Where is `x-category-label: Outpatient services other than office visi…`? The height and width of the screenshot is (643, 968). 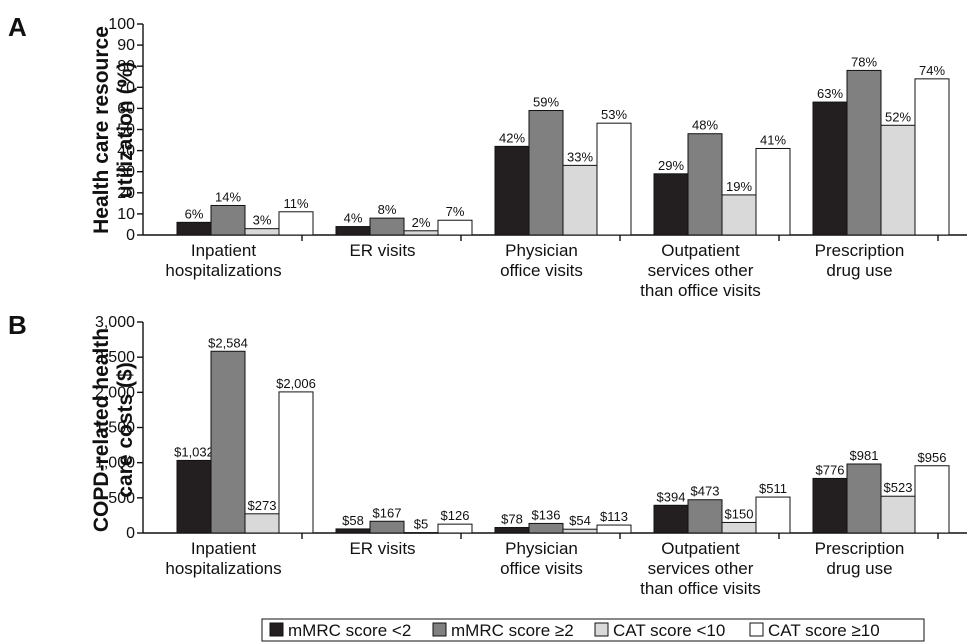
x-category-label: Outpatient services other than office visi… is located at coordinates (700, 568).